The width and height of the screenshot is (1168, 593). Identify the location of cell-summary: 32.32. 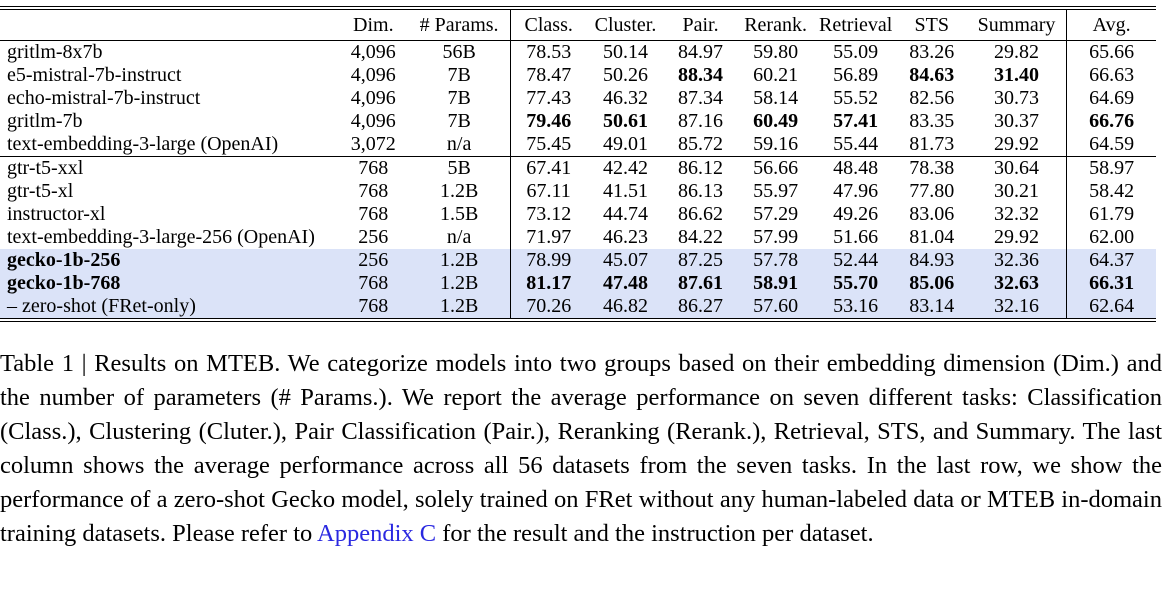
(1017, 214).